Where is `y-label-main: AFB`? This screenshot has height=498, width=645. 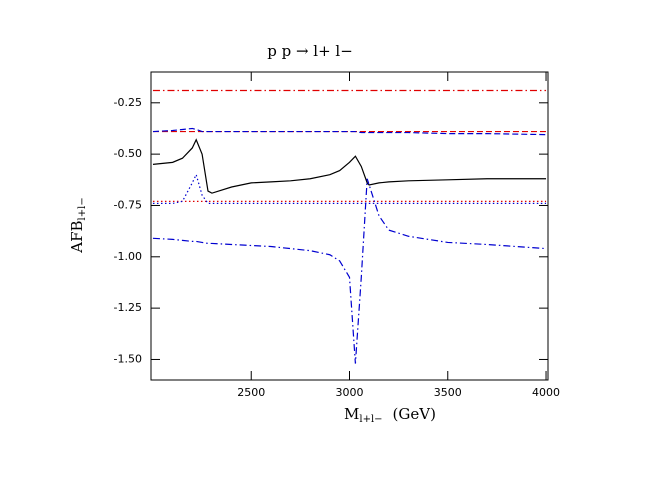 y-label-main: AFB is located at coordinates (77, 236).